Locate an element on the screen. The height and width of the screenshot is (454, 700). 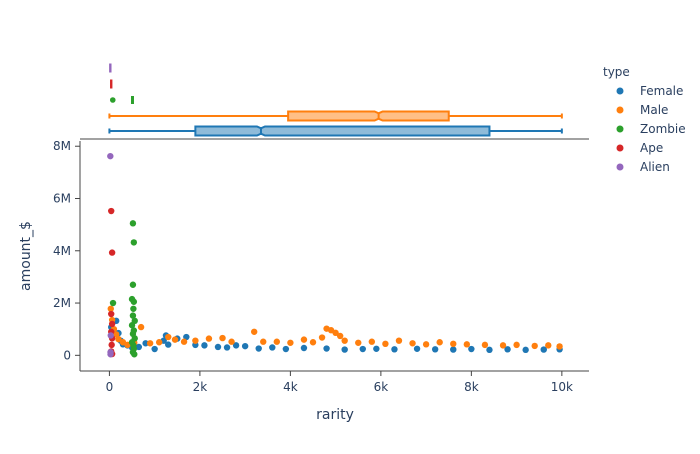
legend-title: type is located at coordinates (616, 72).